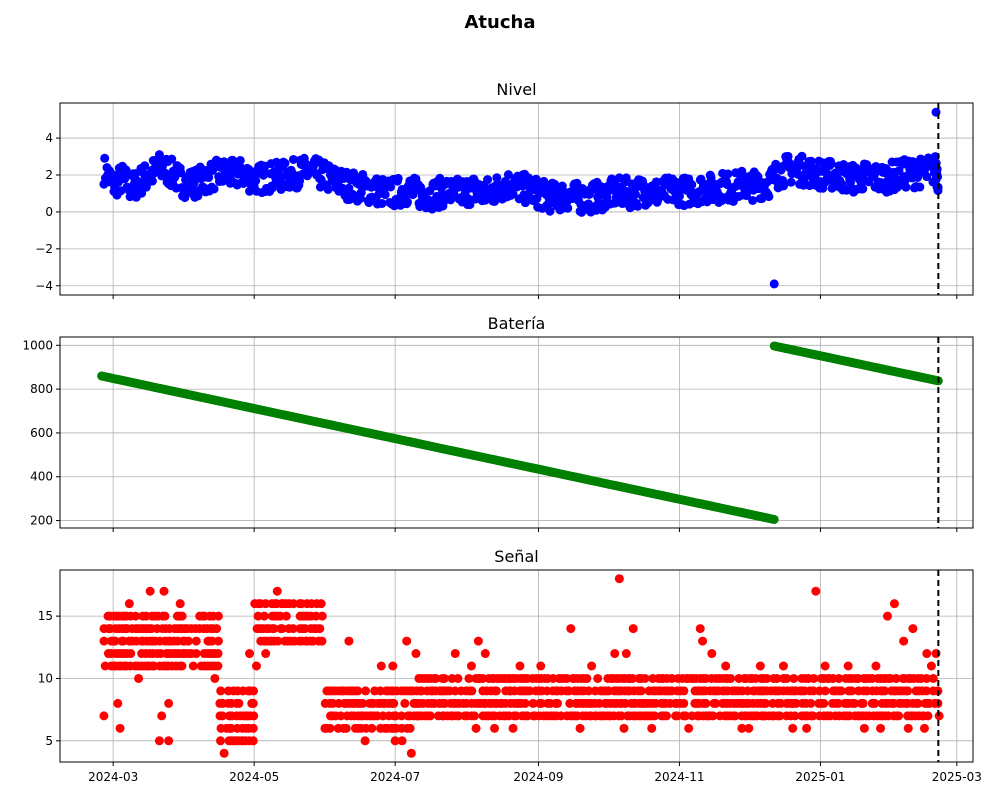 The image size is (1000, 800). Describe the element at coordinates (535, 297) in the screenshot. I see `x-axis` at that location.